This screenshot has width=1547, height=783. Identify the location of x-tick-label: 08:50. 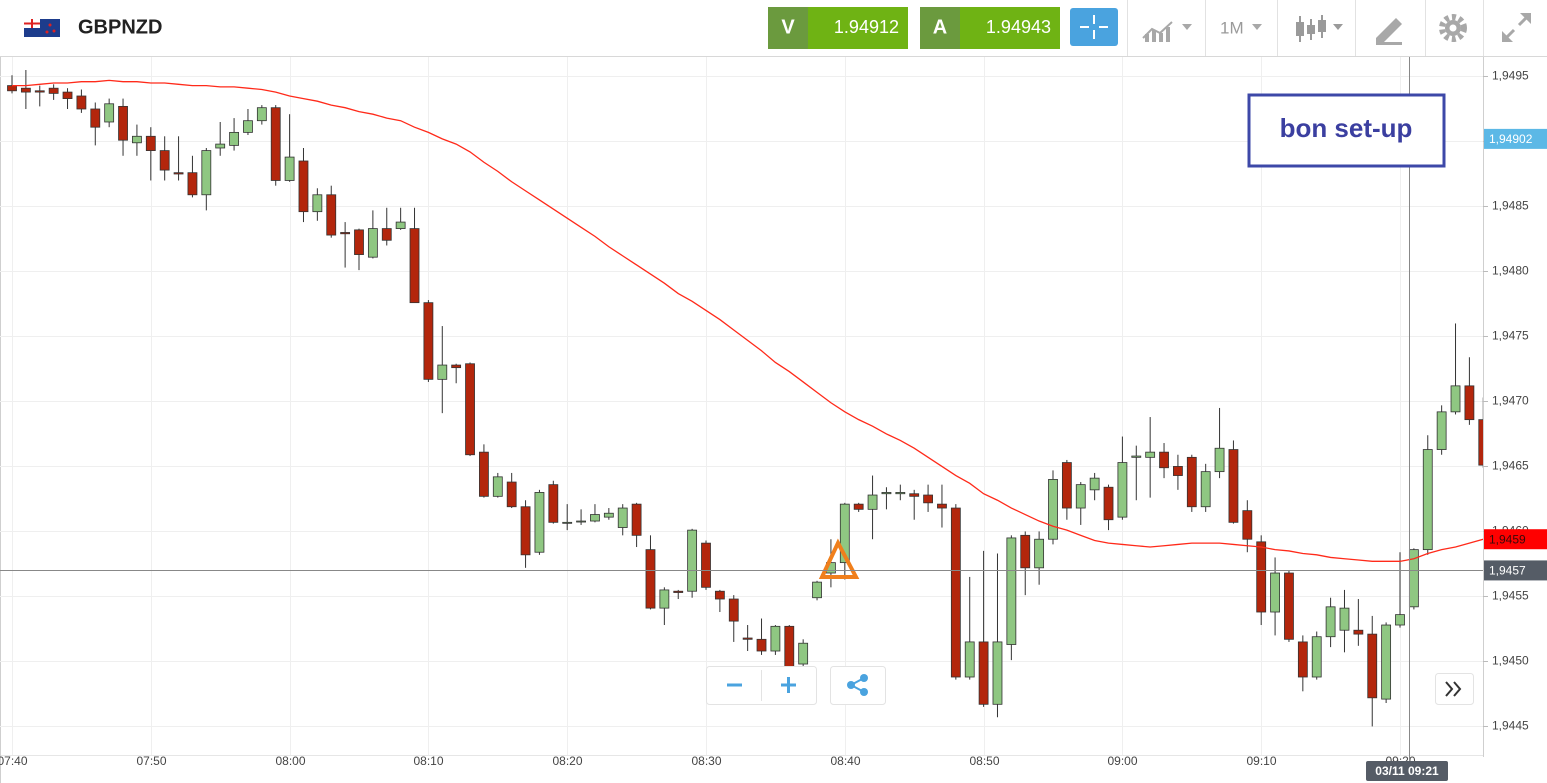
(984, 761).